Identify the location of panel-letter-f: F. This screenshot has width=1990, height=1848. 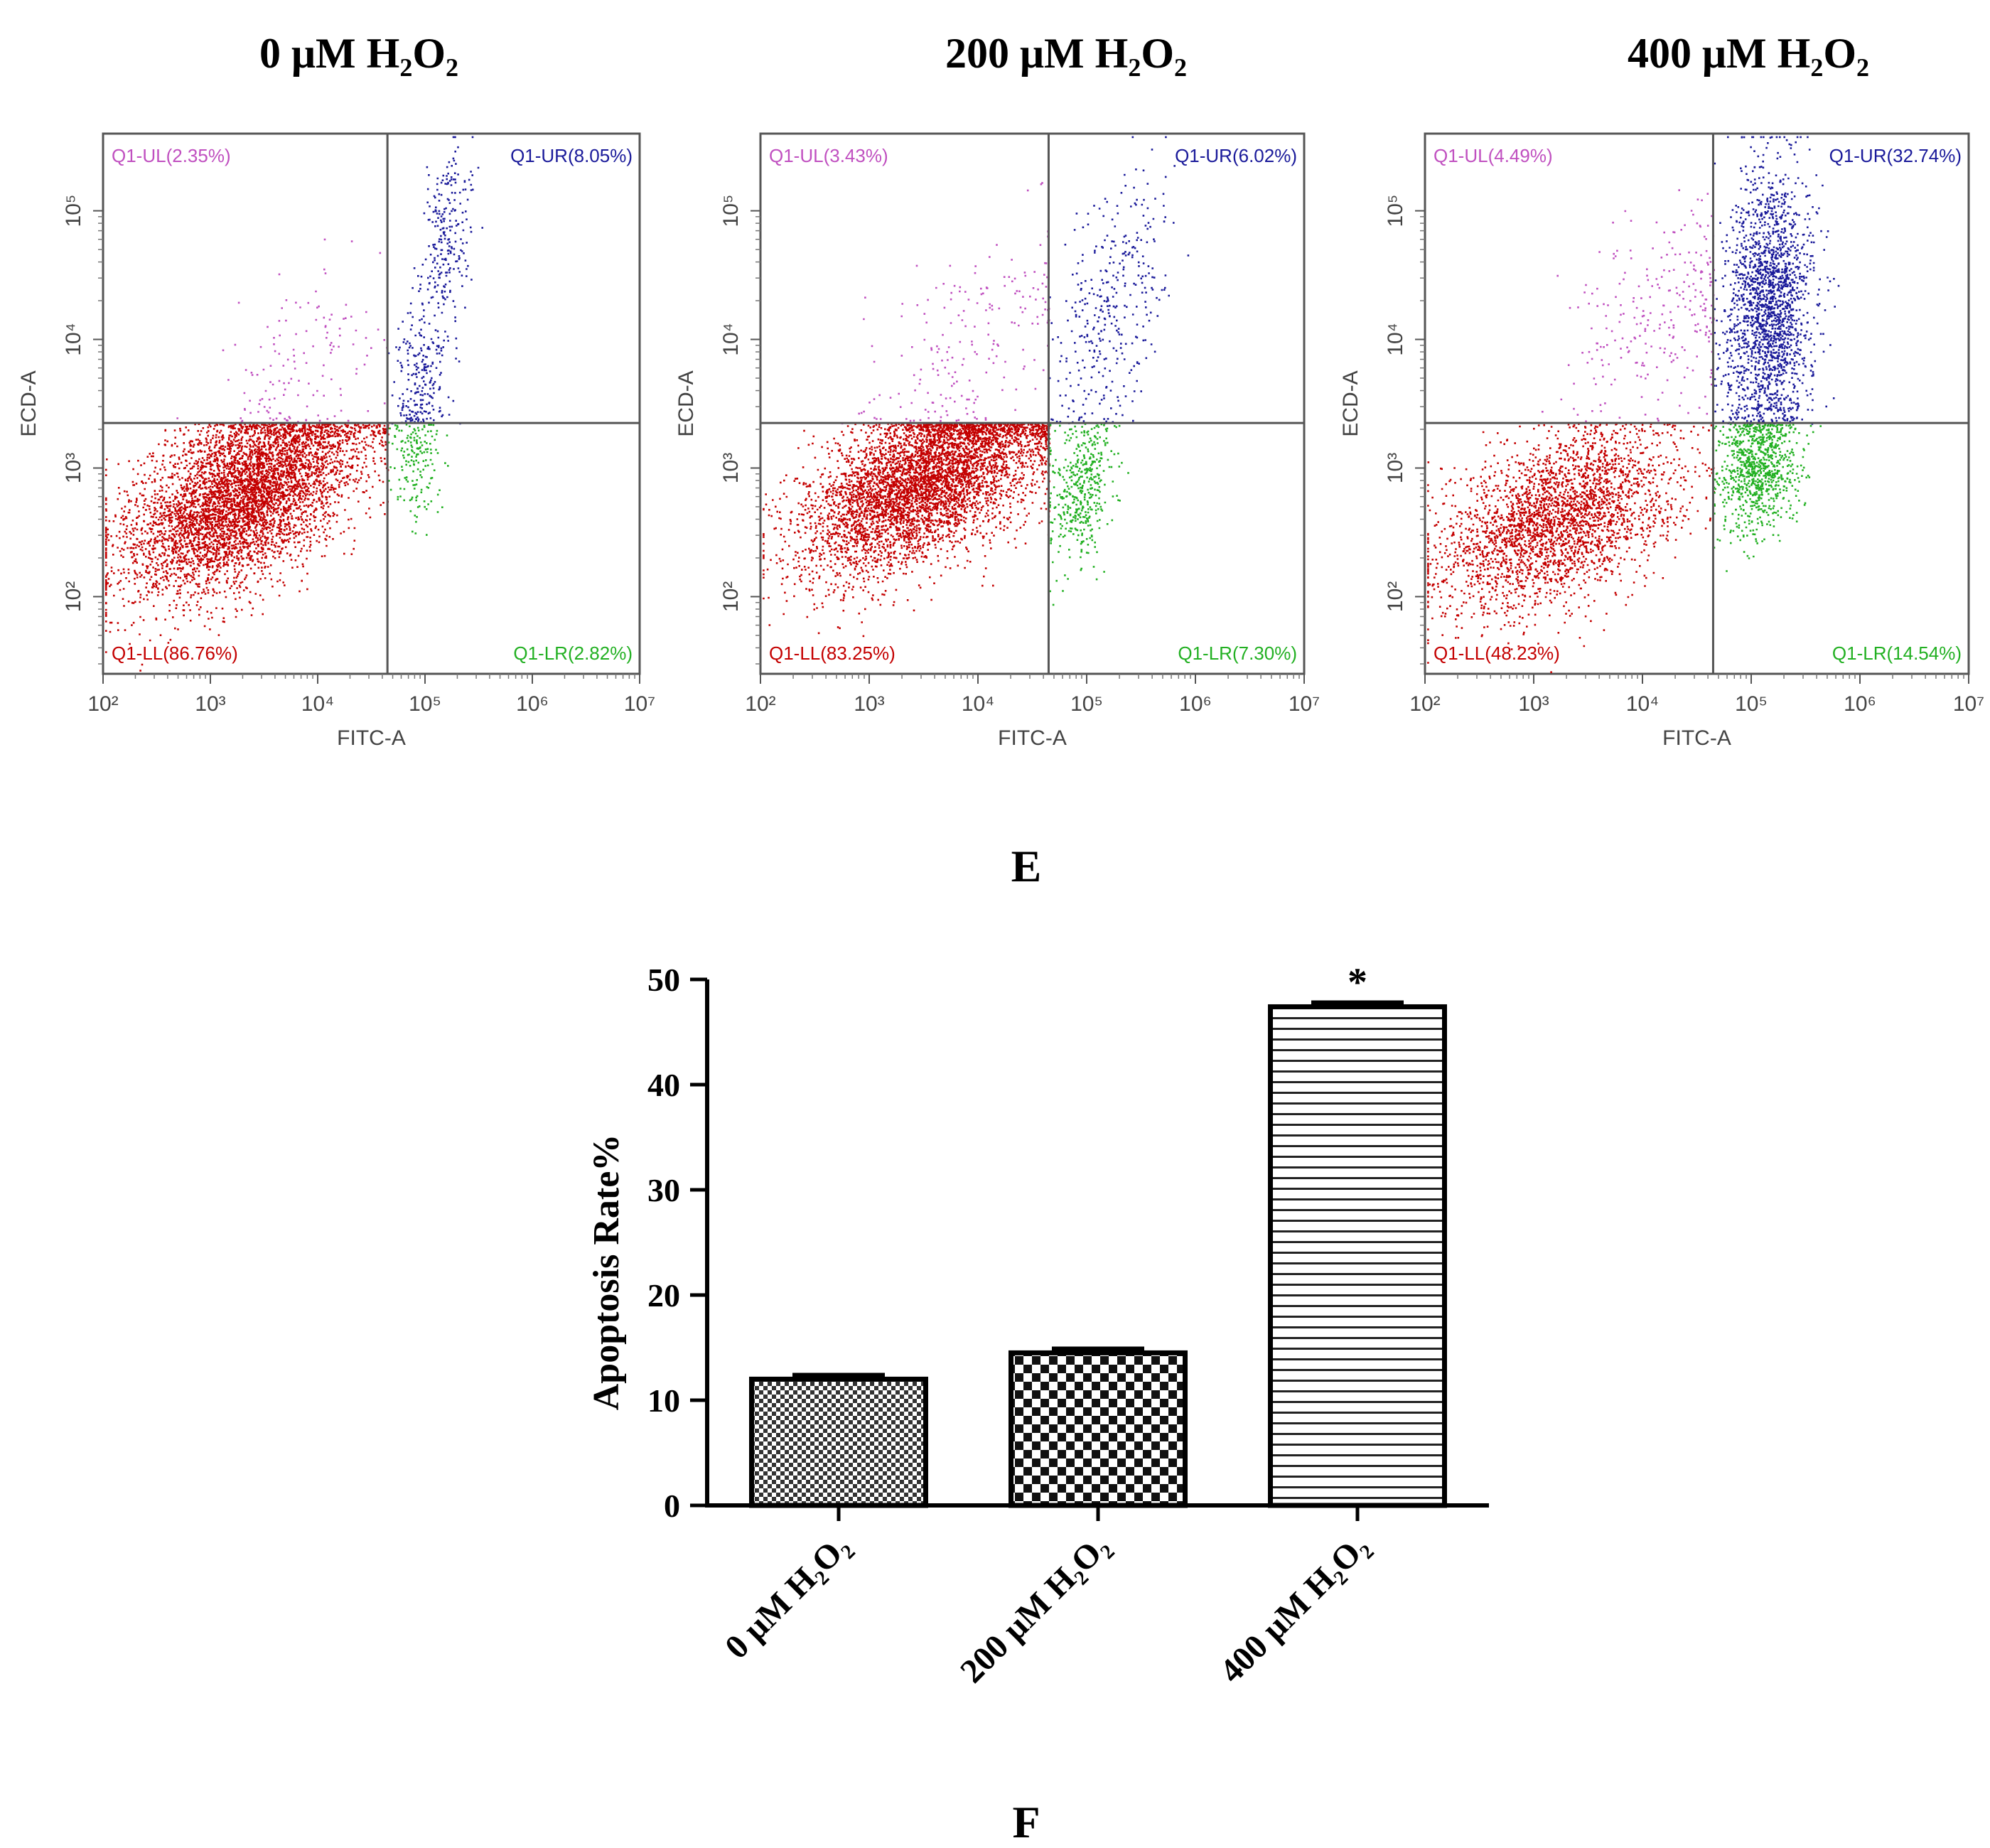
(1026, 1822).